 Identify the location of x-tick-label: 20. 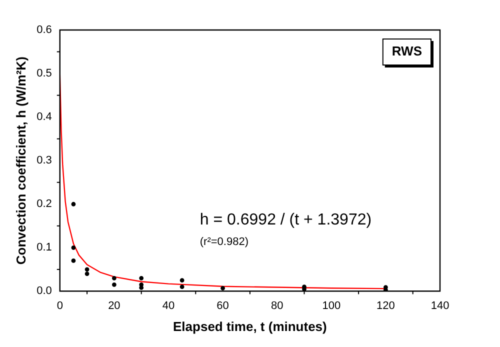
(114, 306).